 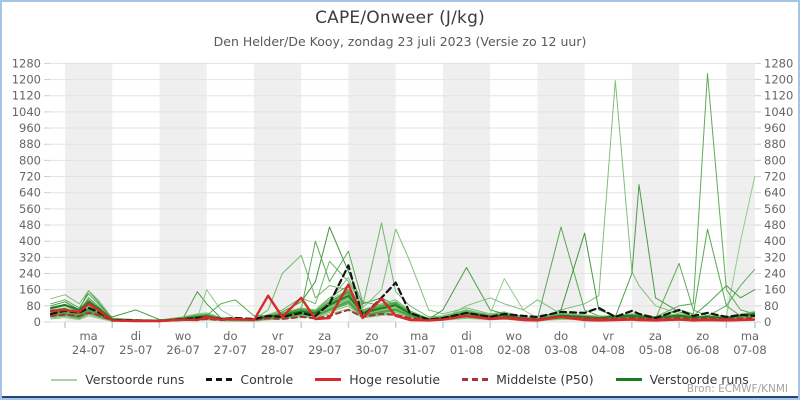 I want to click on svg-text: 30-07, so click(x=371, y=350).